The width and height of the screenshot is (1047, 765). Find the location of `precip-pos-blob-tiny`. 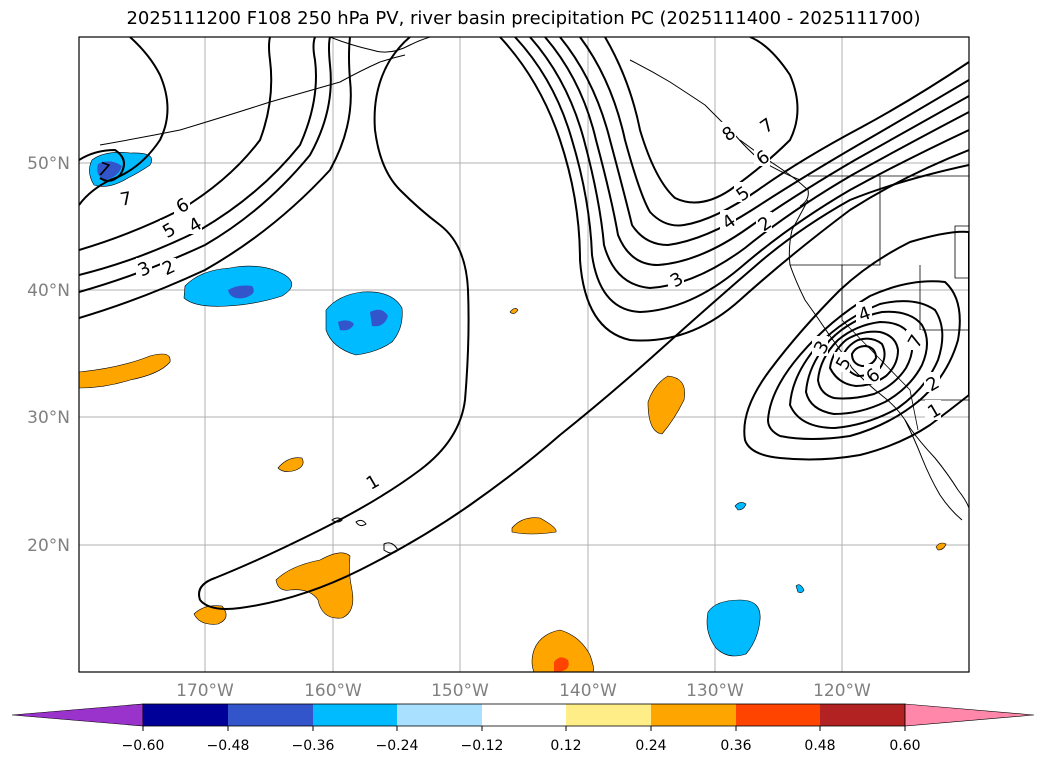

precip-pos-blob-tiny is located at coordinates (514, 311).